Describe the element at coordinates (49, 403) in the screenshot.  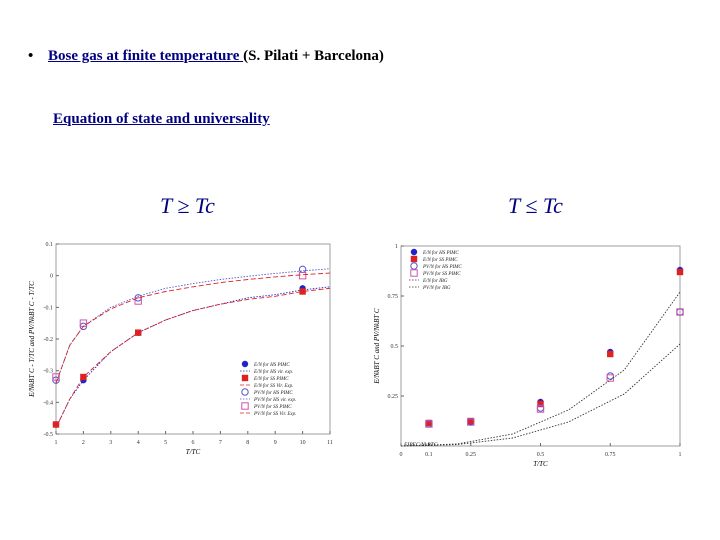
I see `y-tick-label: -0.4` at that location.